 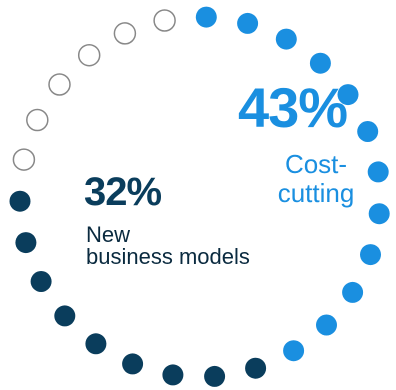 I want to click on segment-percent-cost-cutting: 43%, so click(x=293, y=107).